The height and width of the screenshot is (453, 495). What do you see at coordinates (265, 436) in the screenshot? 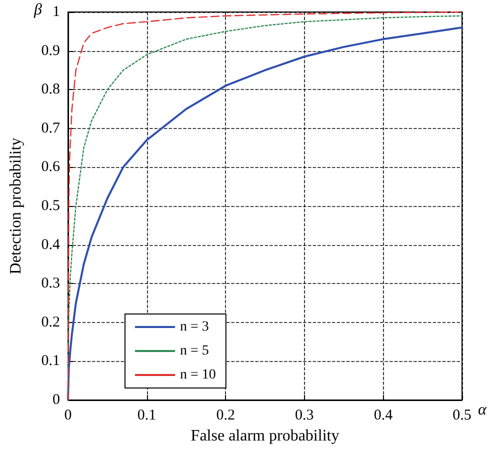
I see `x-axis-title: False alarm probability` at bounding box center [265, 436].